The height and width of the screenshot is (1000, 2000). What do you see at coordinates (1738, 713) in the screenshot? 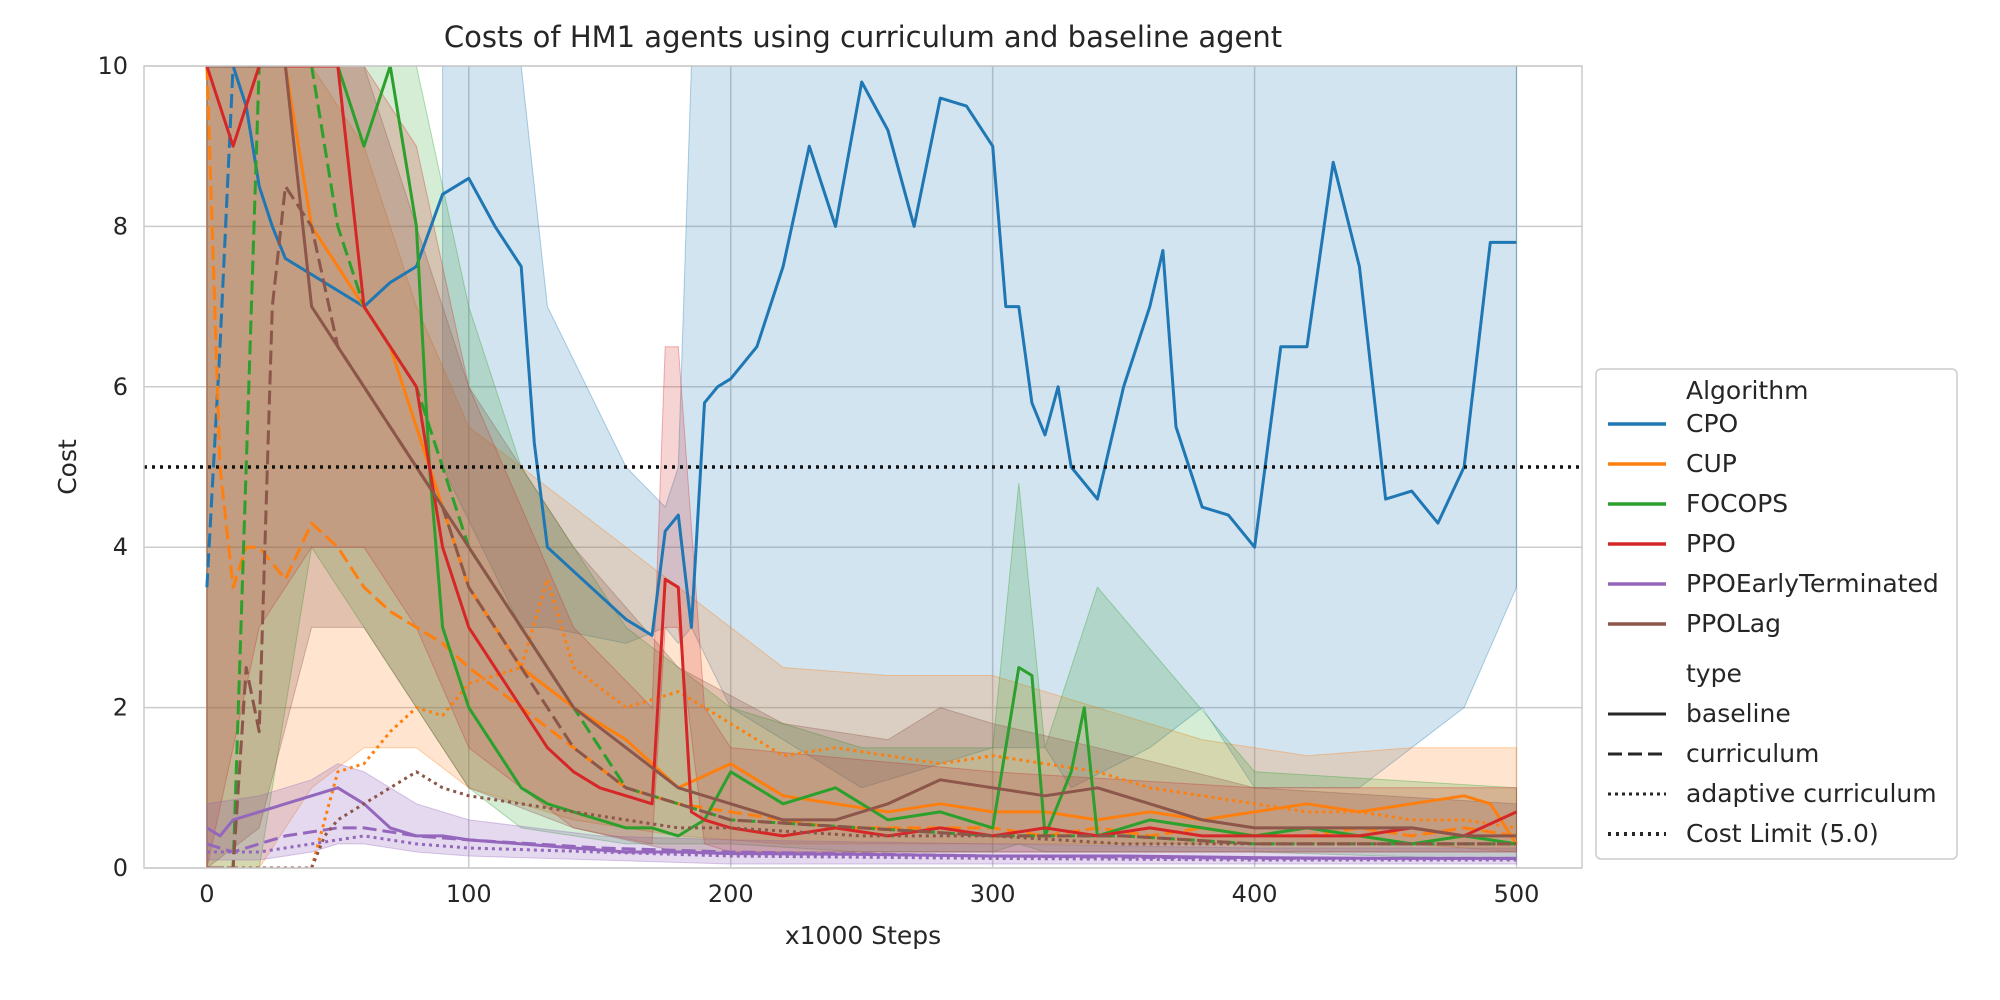
I see `legend-label-baseline: baseline` at bounding box center [1738, 713].